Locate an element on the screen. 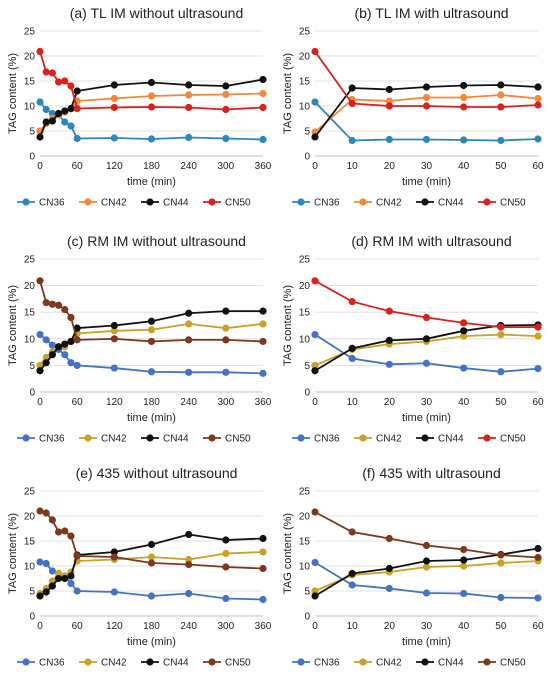 The image size is (550, 692). y-tick-label: 20 is located at coordinates (305, 517).